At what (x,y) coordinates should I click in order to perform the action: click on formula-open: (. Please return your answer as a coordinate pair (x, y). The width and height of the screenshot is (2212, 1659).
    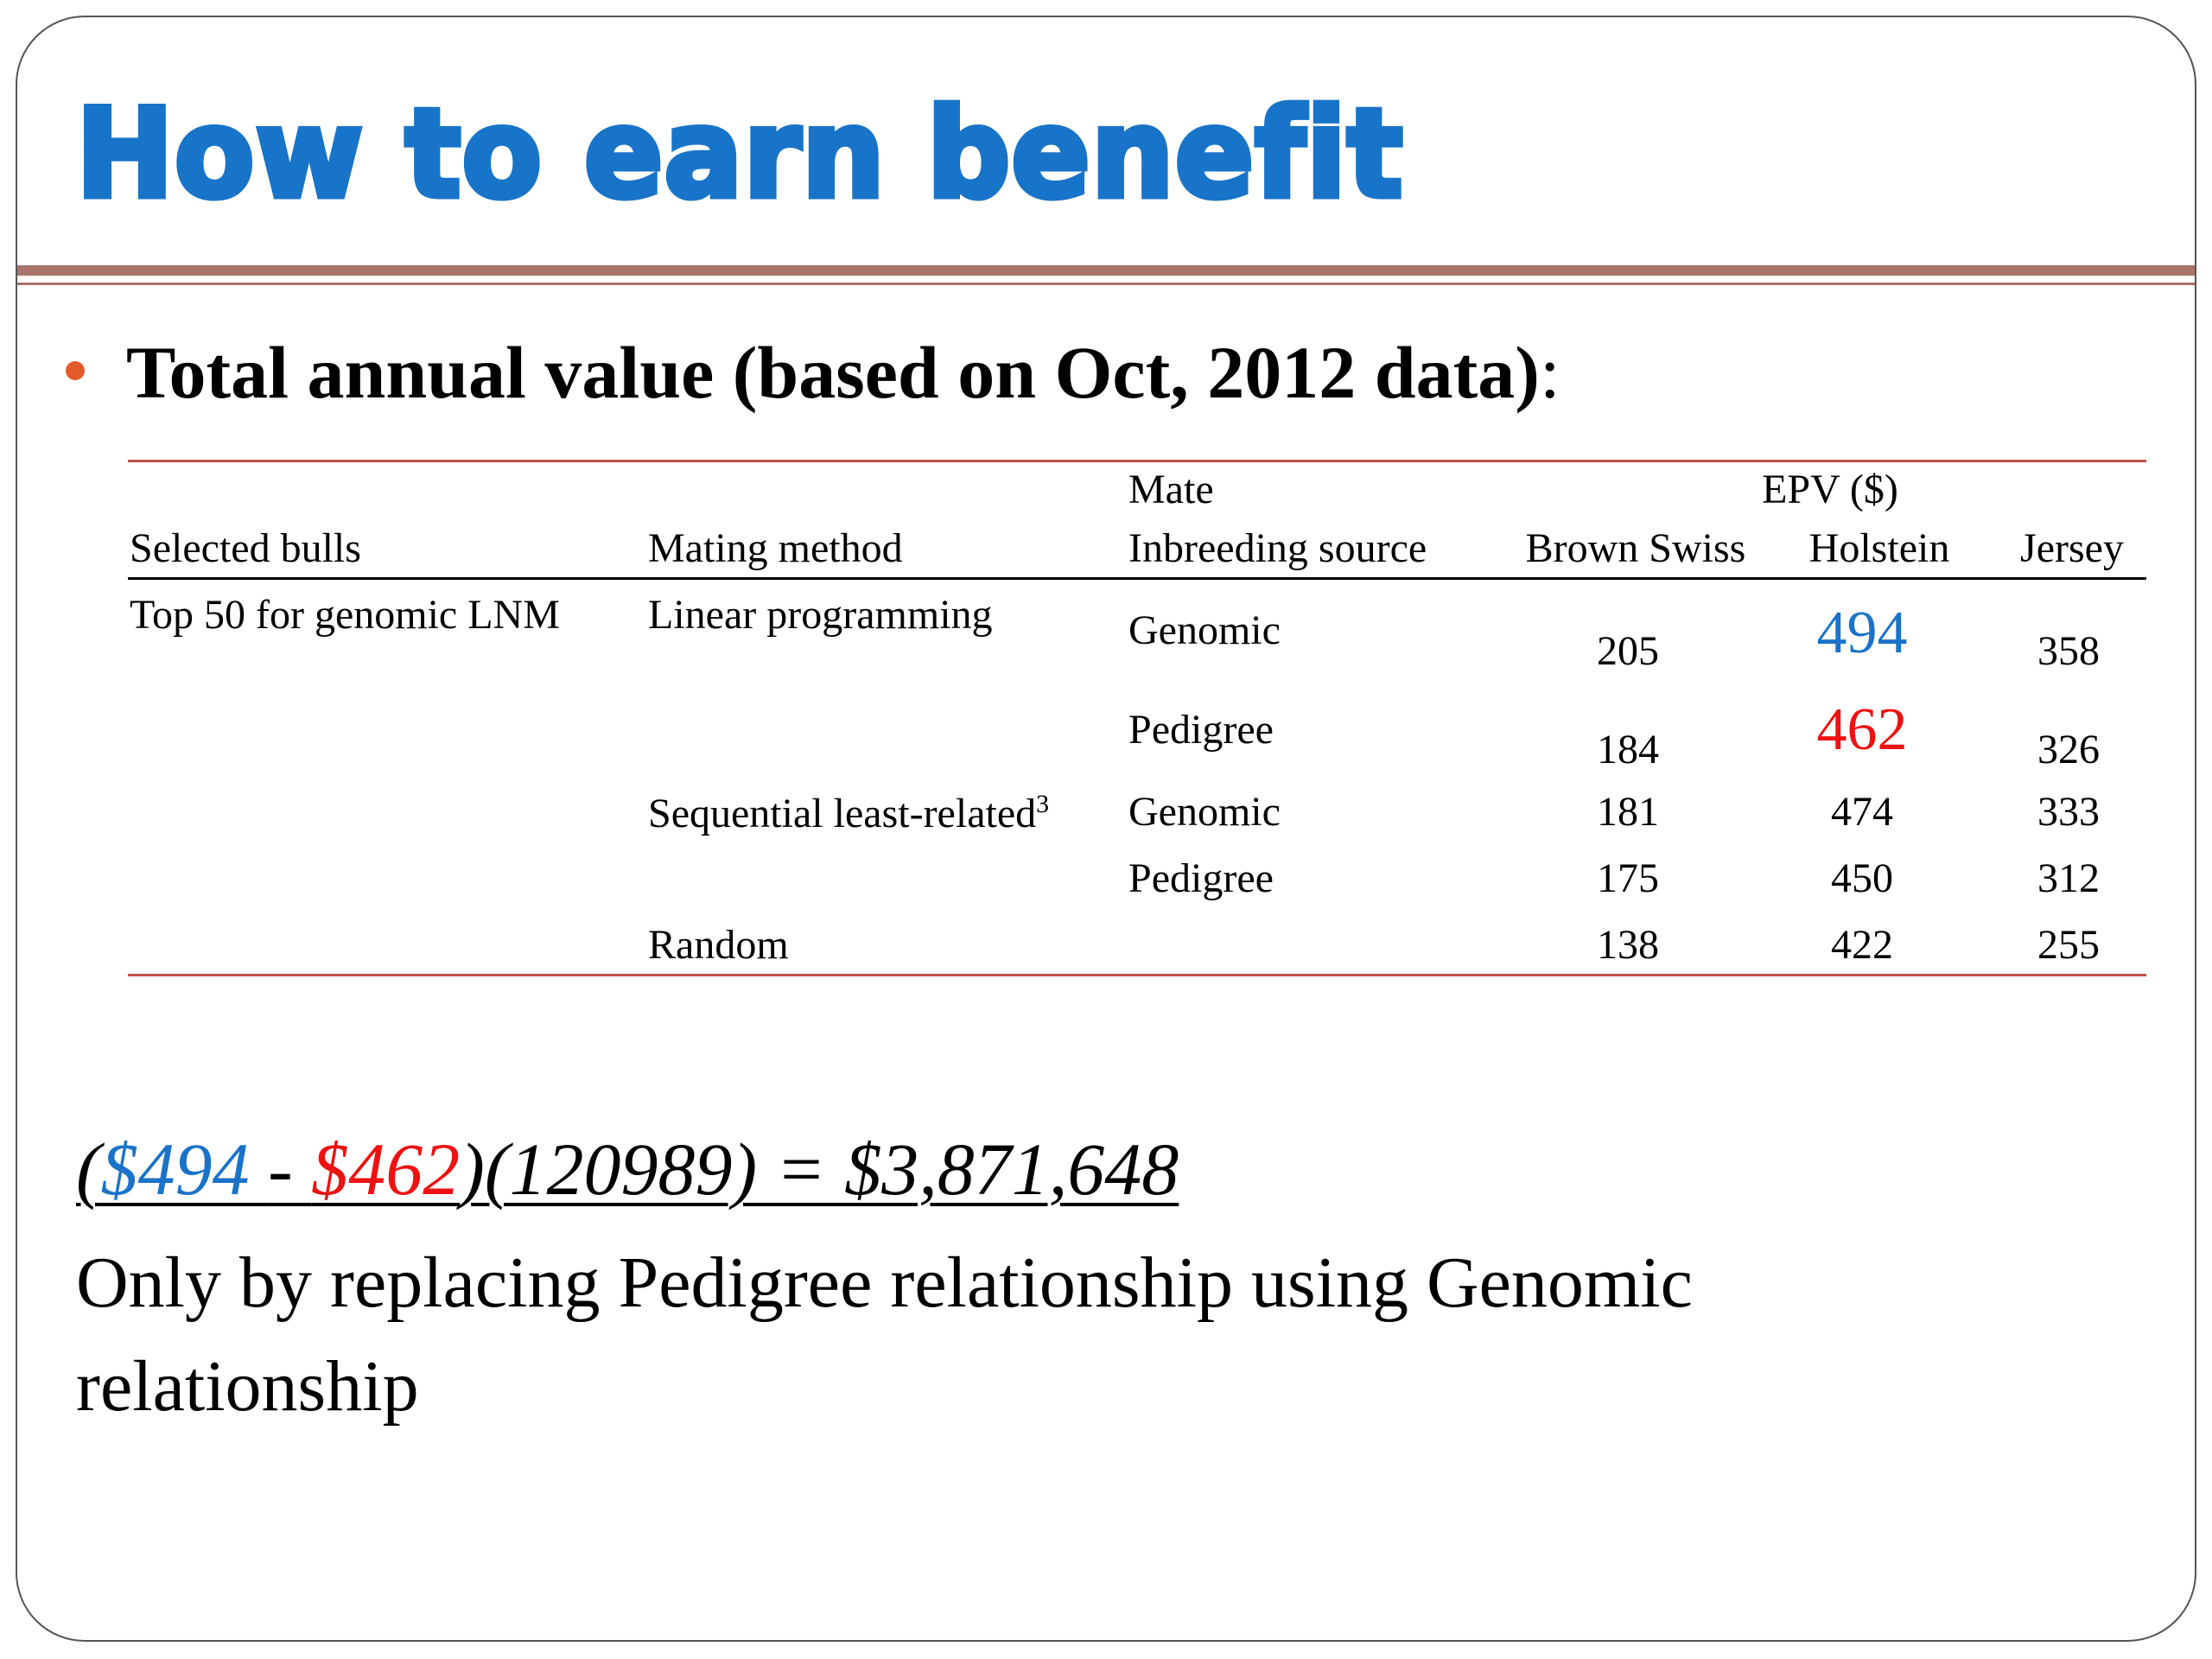
    Looking at the image, I should click on (88, 1169).